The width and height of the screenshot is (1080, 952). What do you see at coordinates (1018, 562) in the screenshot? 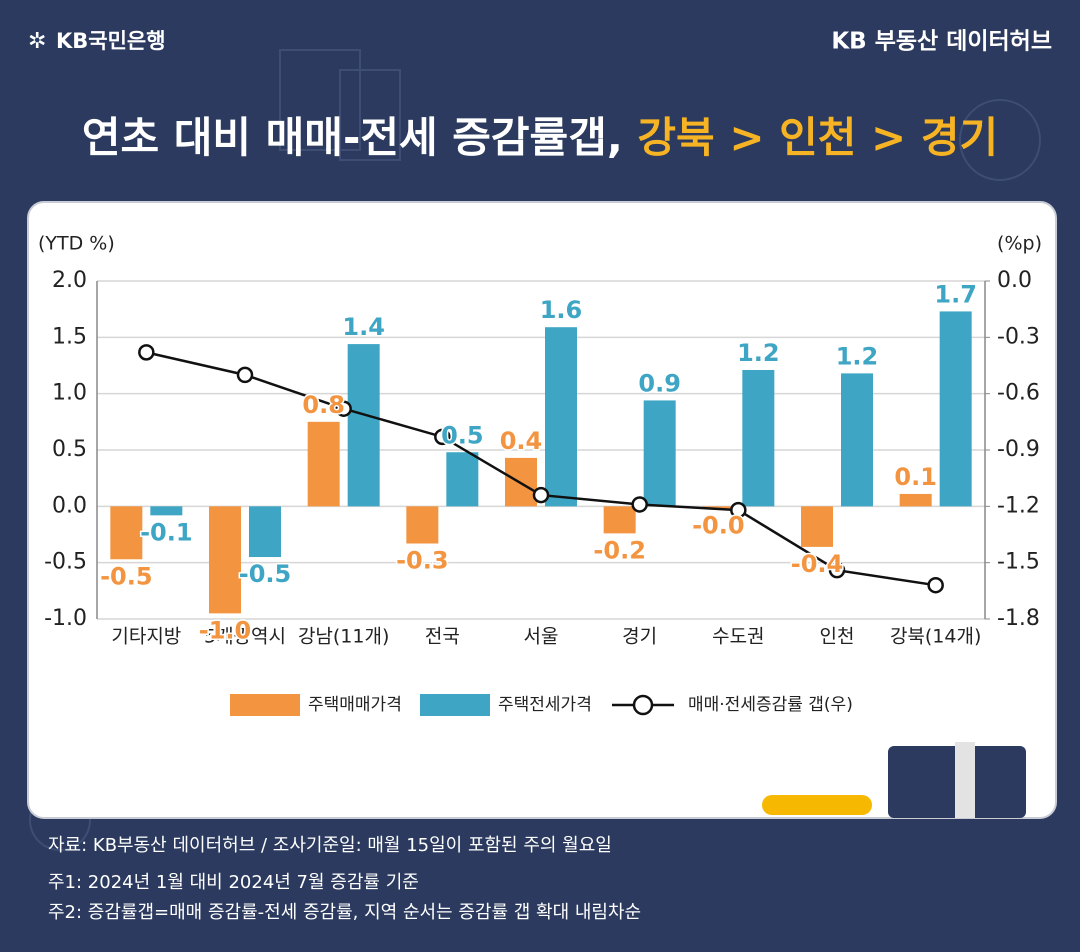
I see `y2-tick-label: -1.5` at bounding box center [1018, 562].